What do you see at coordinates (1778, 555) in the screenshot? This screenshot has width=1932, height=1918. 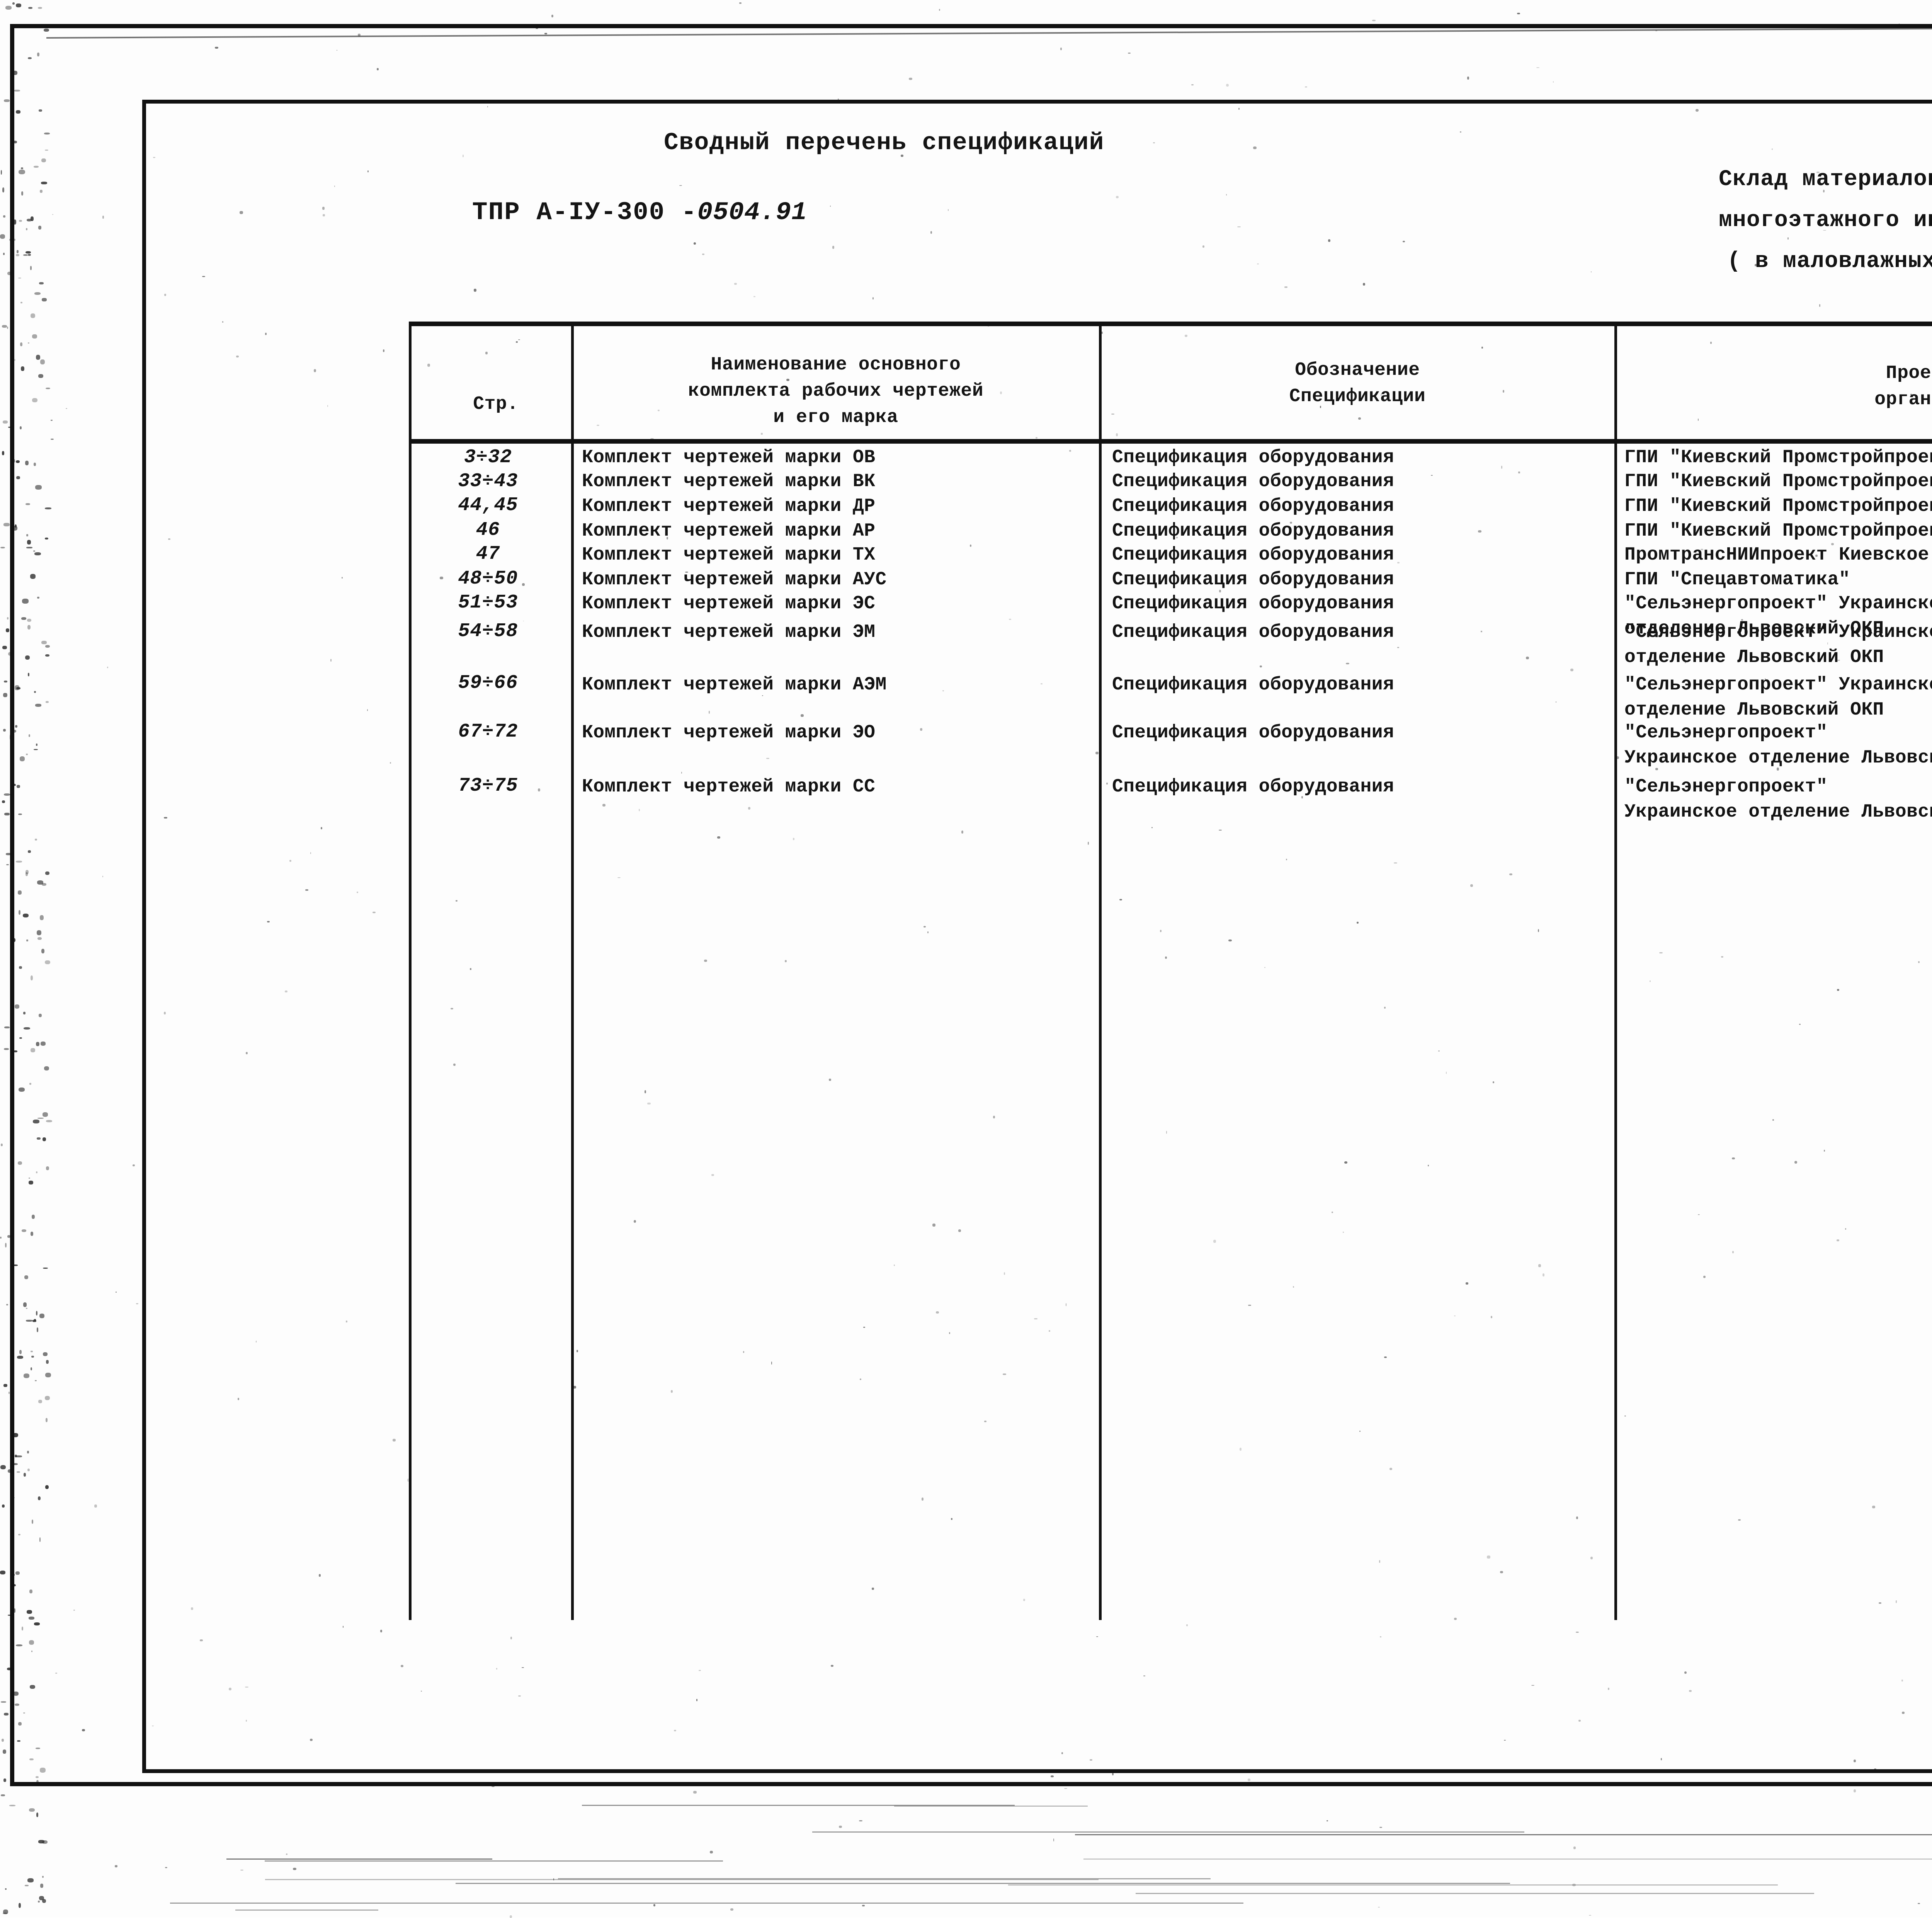 I see `cell-organization: ПромтрансНИИпроект Киевское отделение` at bounding box center [1778, 555].